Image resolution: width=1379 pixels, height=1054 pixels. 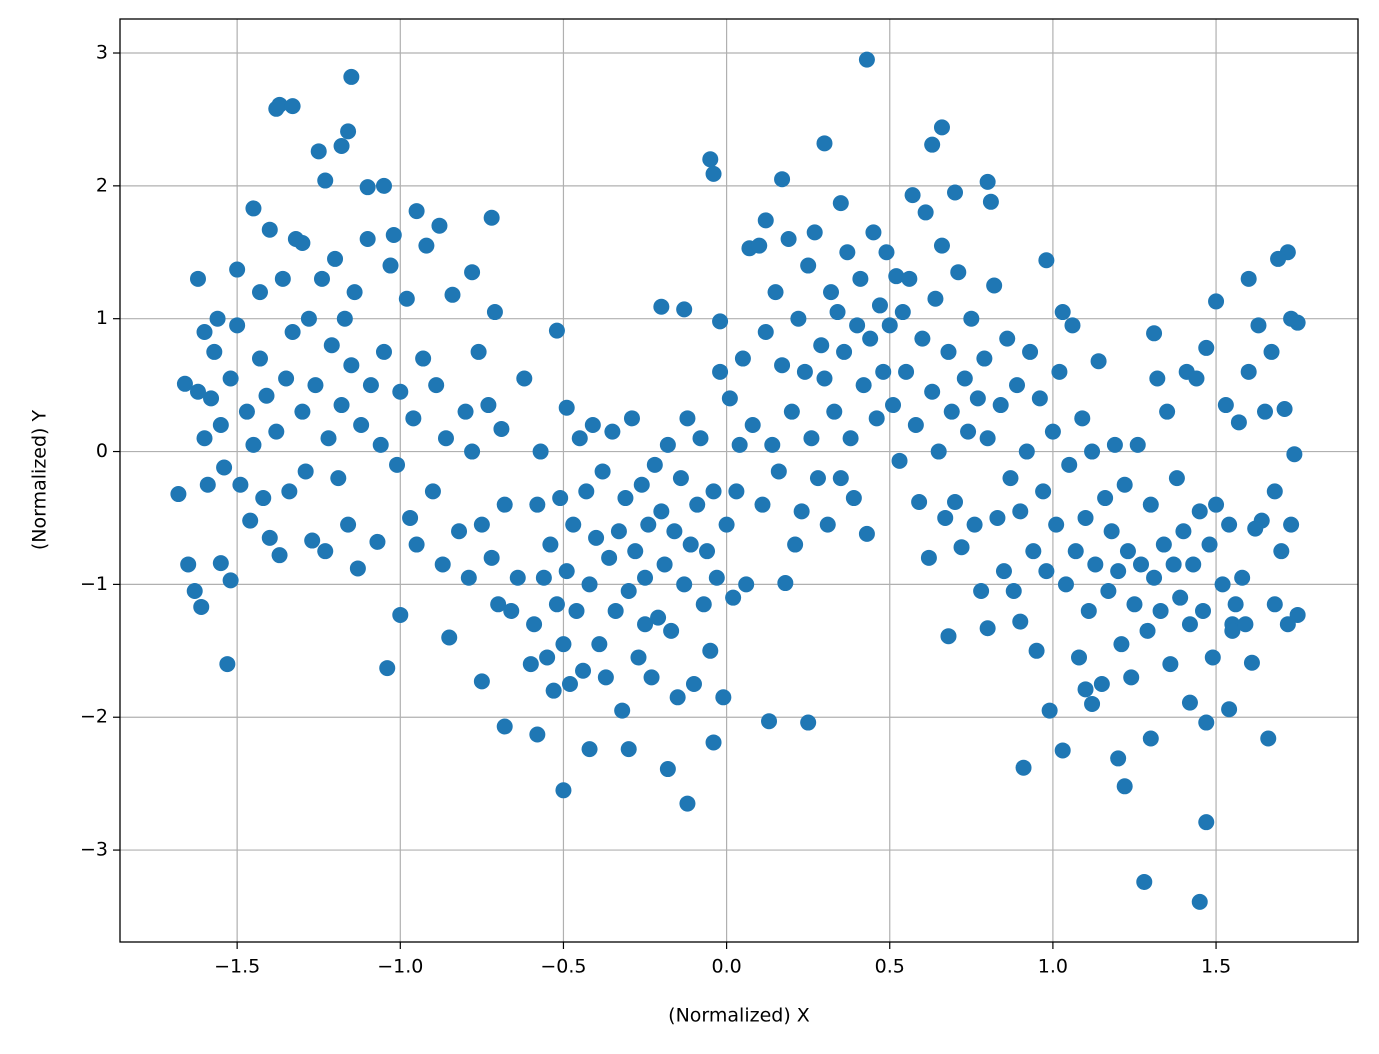 I want to click on x-tick-label: −1.5, so click(x=237, y=967).